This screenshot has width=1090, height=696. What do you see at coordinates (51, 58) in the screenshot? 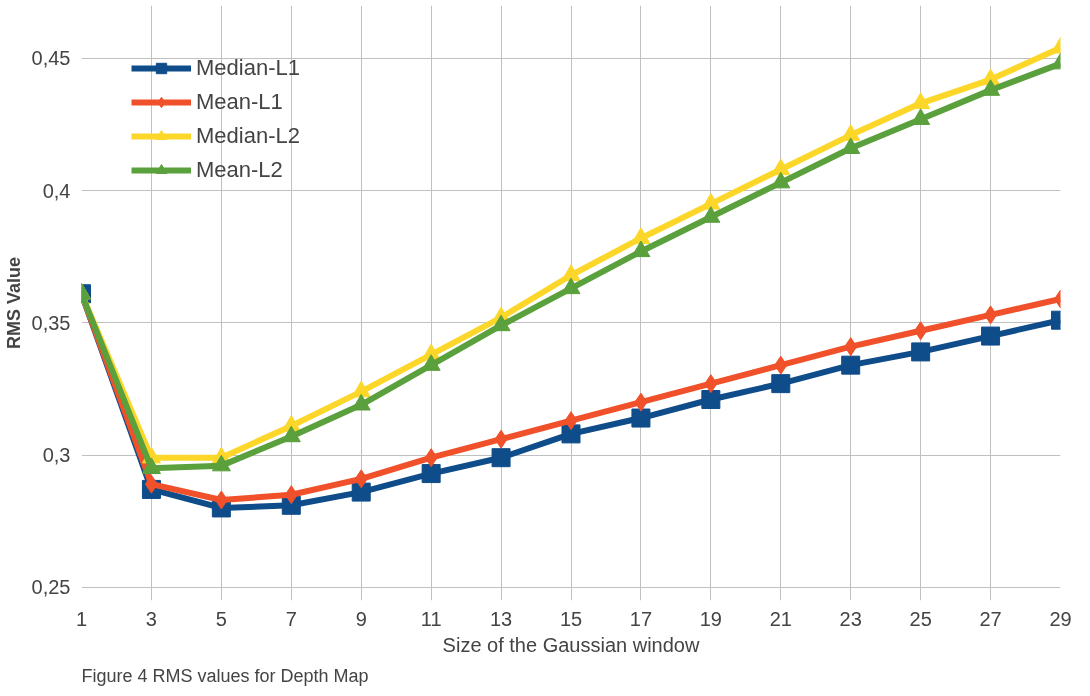
I see `y-tick-label: 0,45` at bounding box center [51, 58].